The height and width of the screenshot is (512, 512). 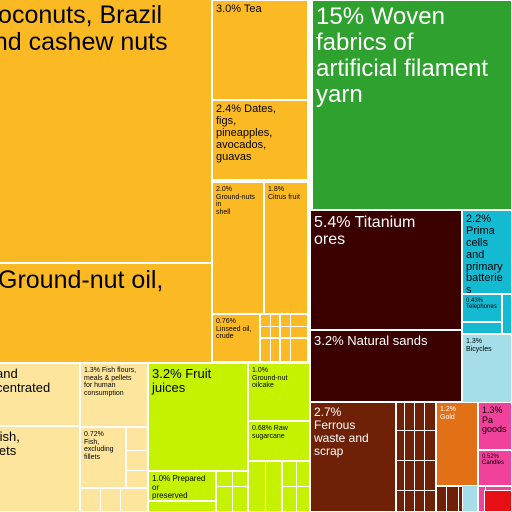 I want to click on treemap-label-1-2-gold: 1.2% Gold, so click(x=448, y=413).